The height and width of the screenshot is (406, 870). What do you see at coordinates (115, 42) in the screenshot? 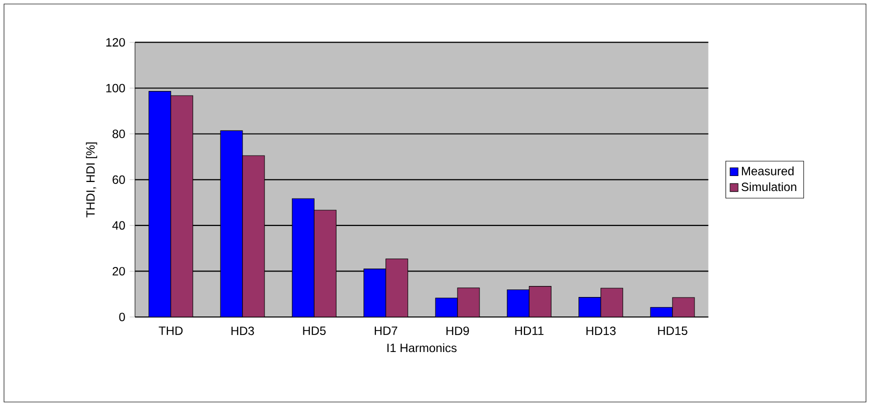
I see `y-tick-label: 120` at bounding box center [115, 42].